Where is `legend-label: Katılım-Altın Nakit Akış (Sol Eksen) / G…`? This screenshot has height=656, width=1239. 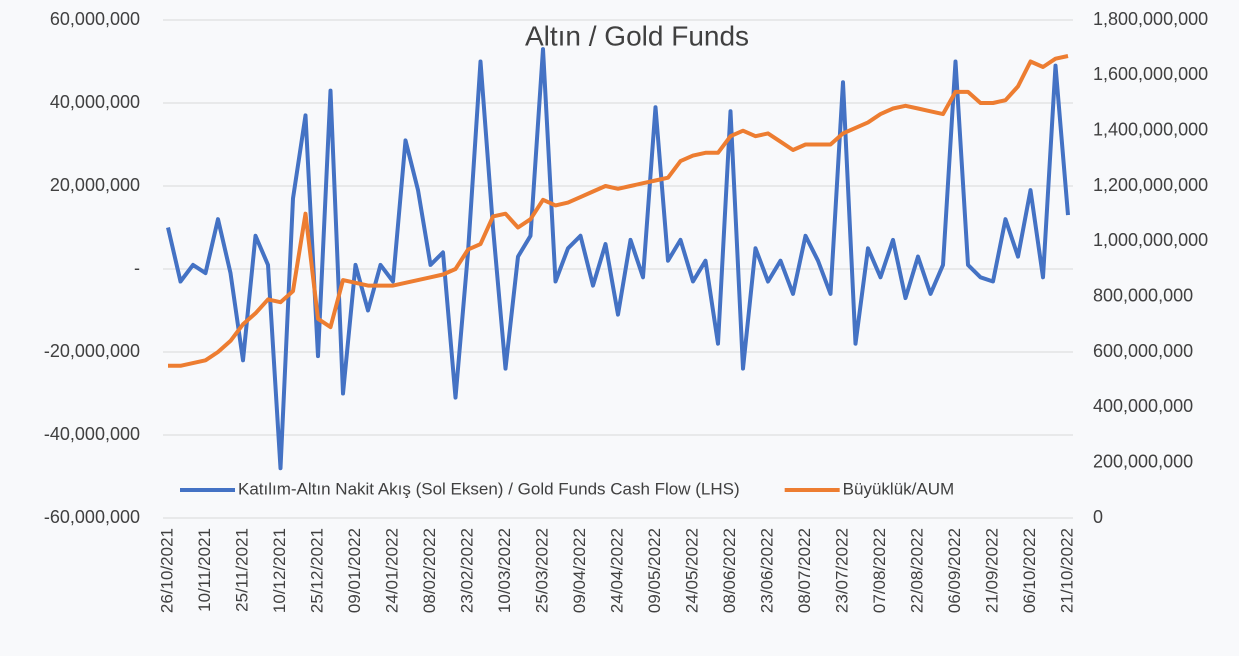
legend-label: Katılım-Altın Nakit Akış (Sol Eksen) / G… is located at coordinates (489, 488).